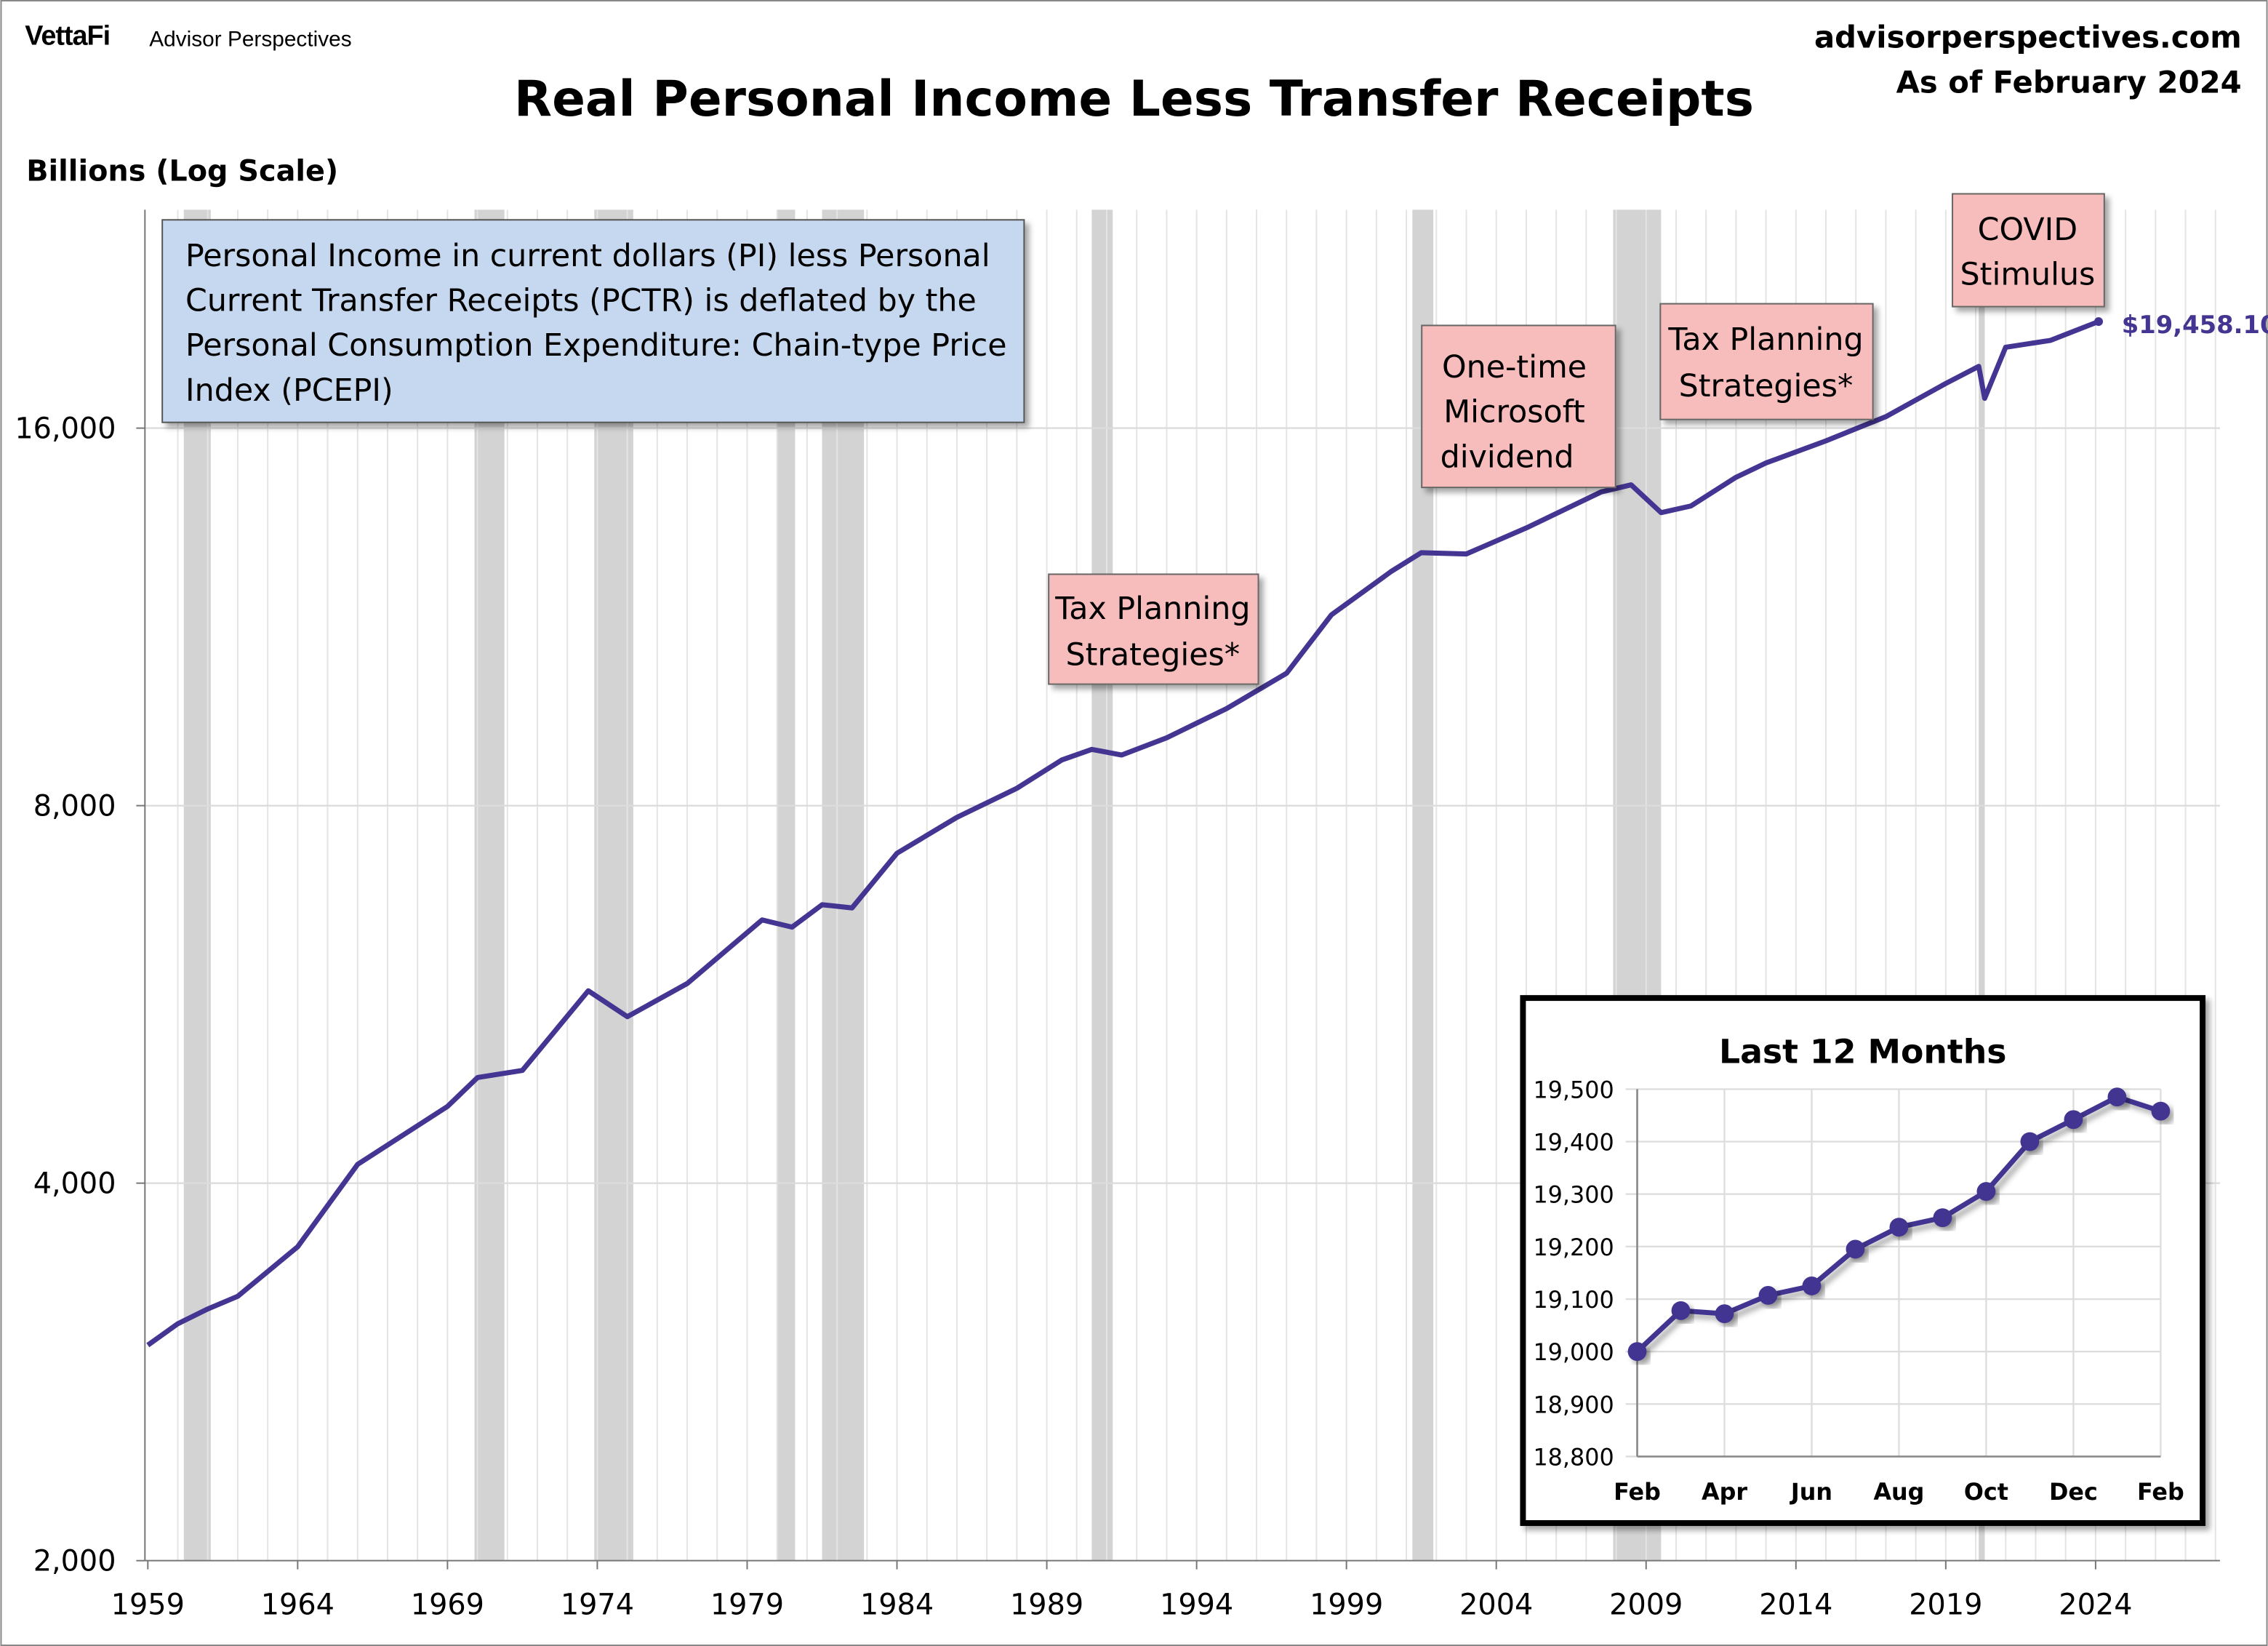 The width and height of the screenshot is (2268, 1646). I want to click on inset-y-tick-label: 18,900, so click(1573, 1404).